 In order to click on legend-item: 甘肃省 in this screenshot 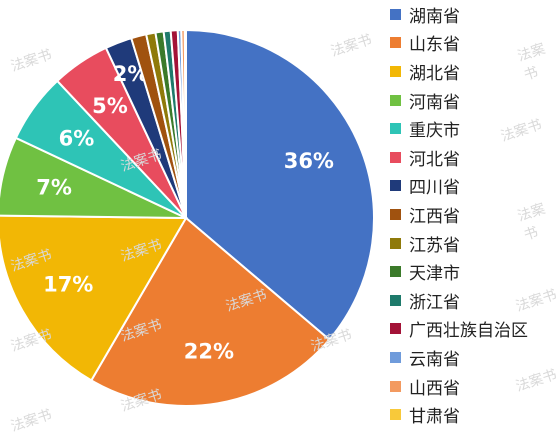, I will do `click(459, 414)`.